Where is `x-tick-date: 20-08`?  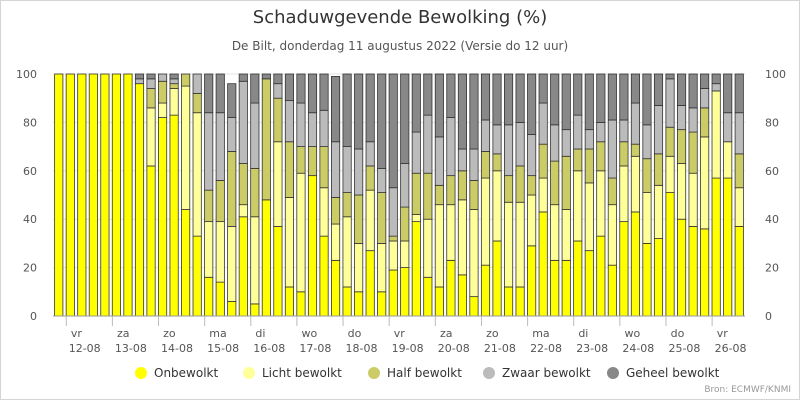 x-tick-date: 20-08 is located at coordinates (454, 348).